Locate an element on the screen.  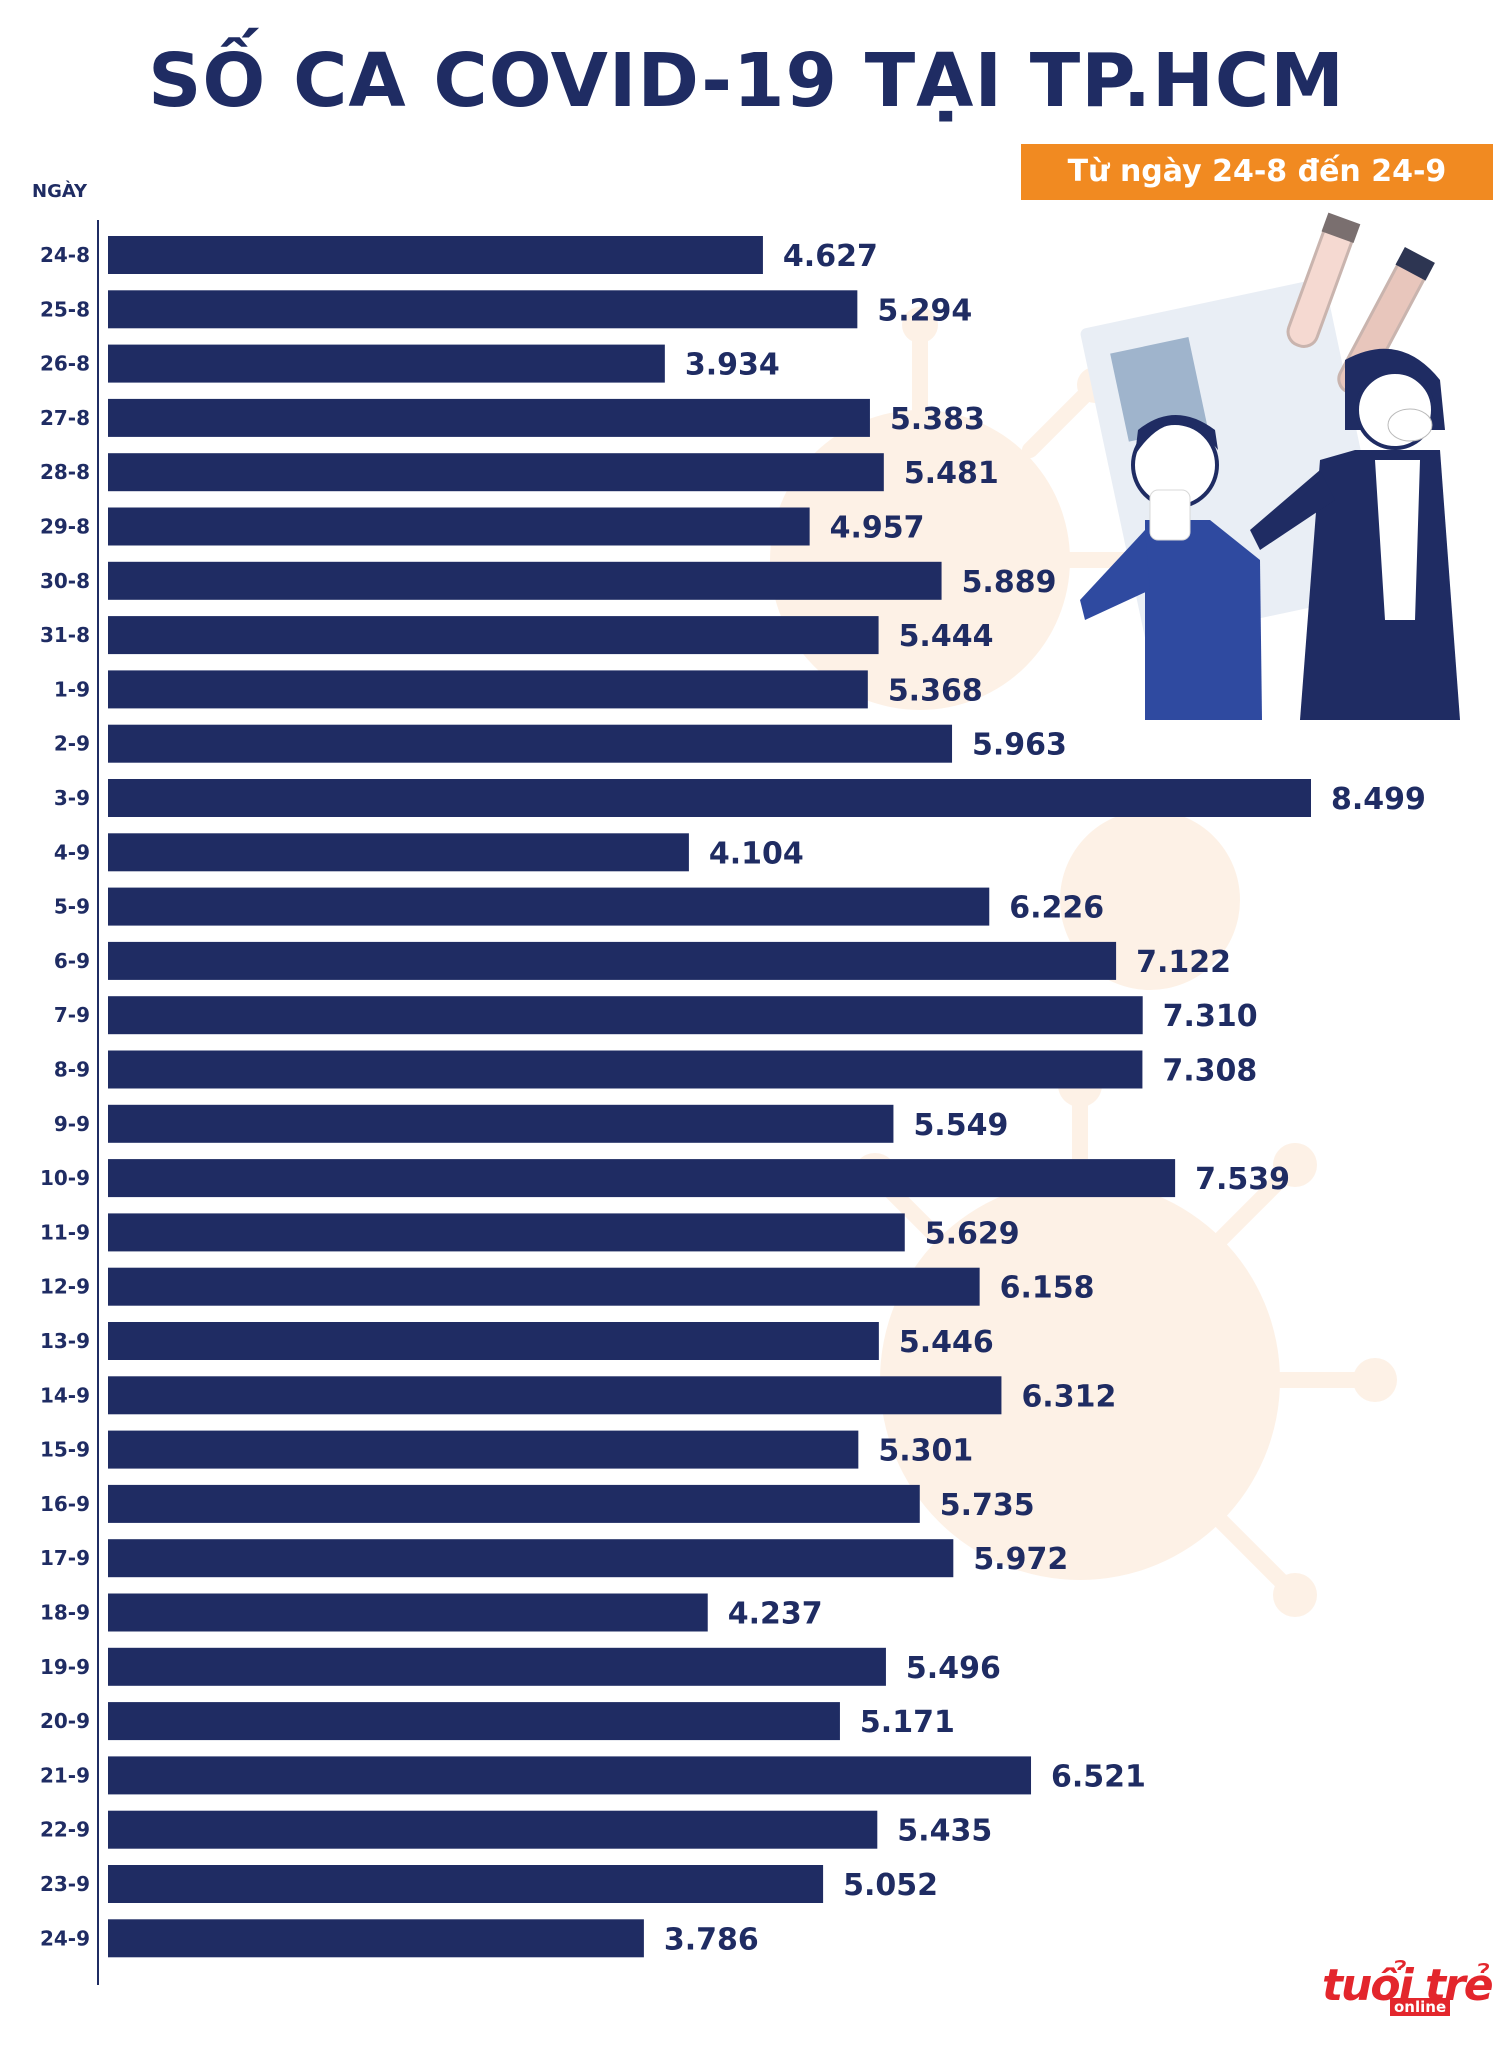
value-label: 4.237 is located at coordinates (775, 1614).